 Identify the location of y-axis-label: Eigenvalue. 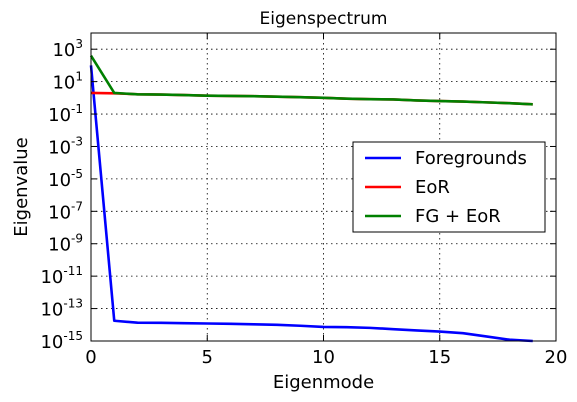
(21, 186).